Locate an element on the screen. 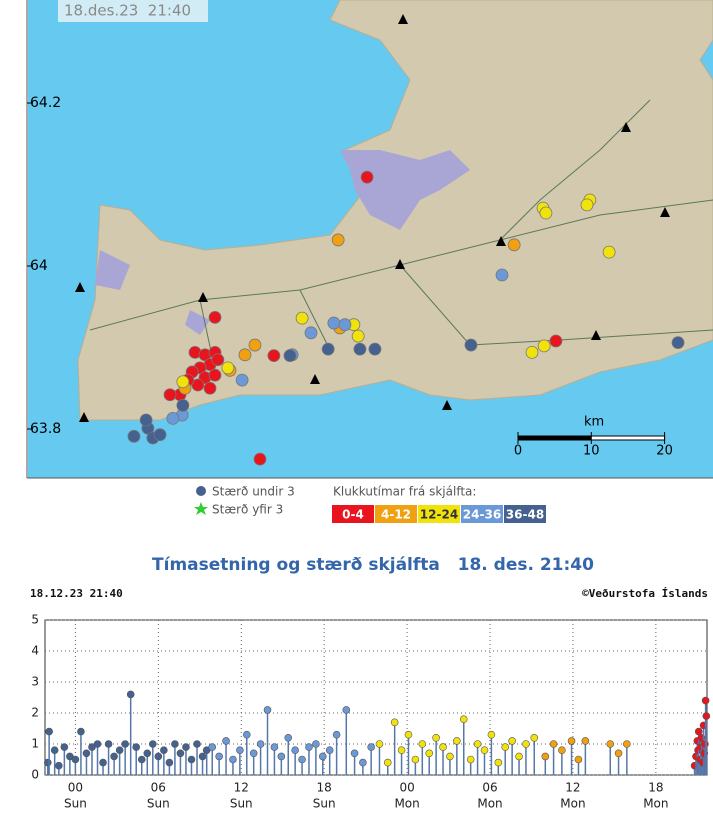 This screenshot has width=713, height=819. y-tick-label: 4 is located at coordinates (35, 651).